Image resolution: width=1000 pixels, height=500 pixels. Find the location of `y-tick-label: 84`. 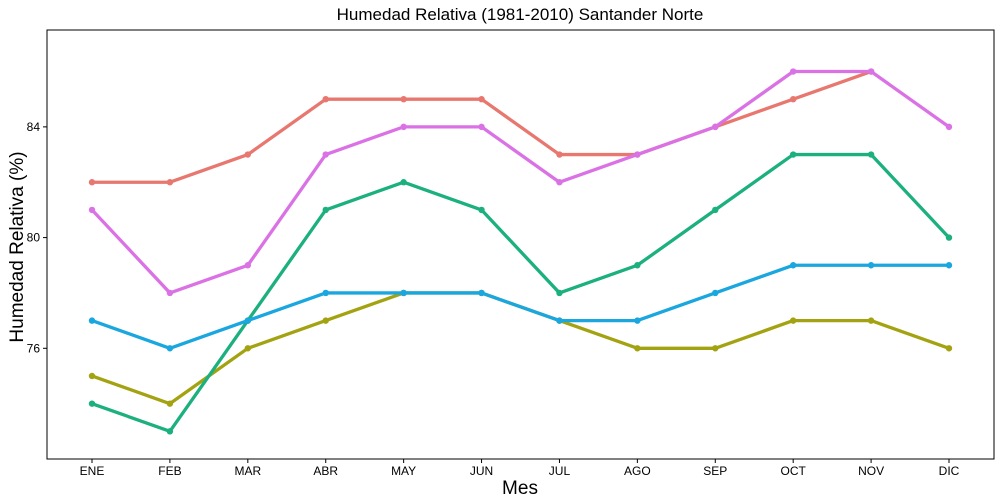

y-tick-label: 84 is located at coordinates (34, 127).